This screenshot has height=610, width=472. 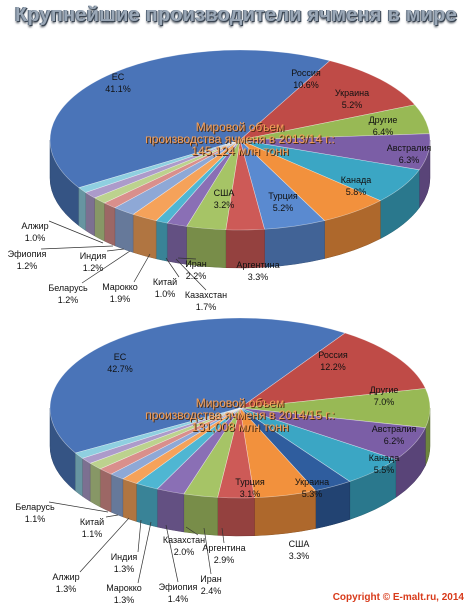 I want to click on leader-line-иран, so click(x=187, y=258).